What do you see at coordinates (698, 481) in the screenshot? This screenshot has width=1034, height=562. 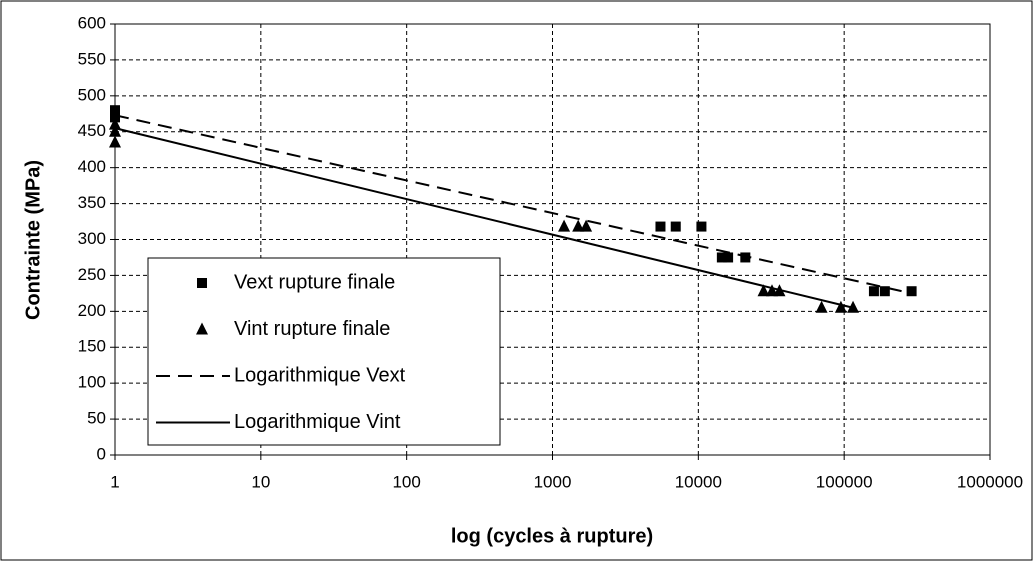 I see `x-tick-label: 10000` at bounding box center [698, 481].